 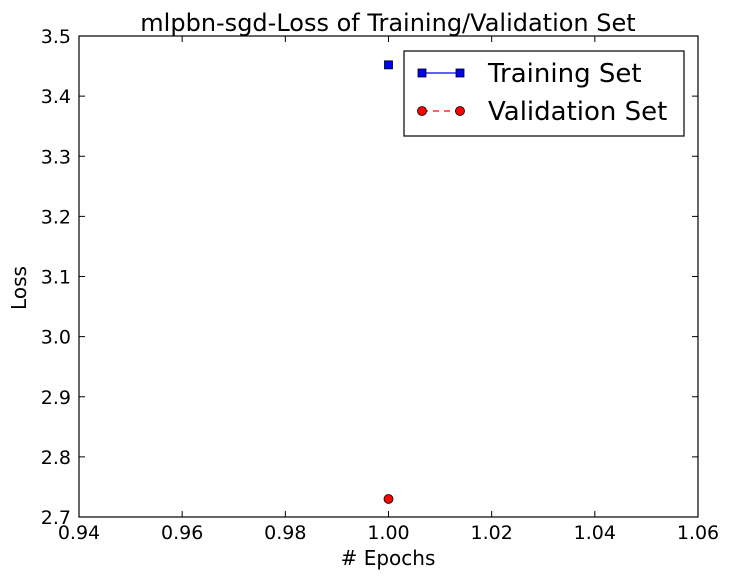 I want to click on y-tick-label: 3.2, so click(x=56, y=217).